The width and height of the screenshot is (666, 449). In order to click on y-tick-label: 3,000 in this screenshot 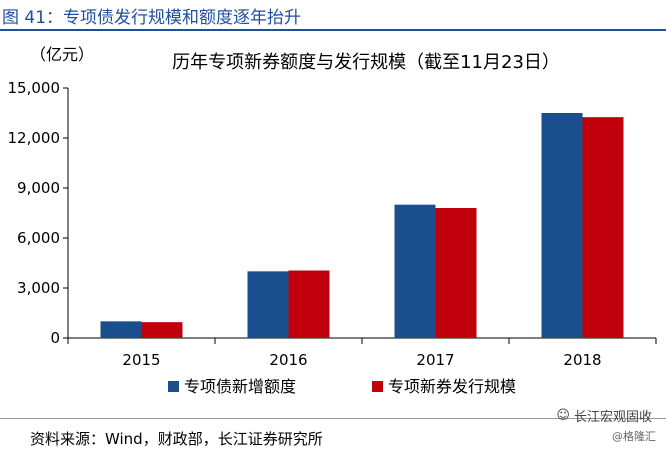, I will do `click(38, 288)`.